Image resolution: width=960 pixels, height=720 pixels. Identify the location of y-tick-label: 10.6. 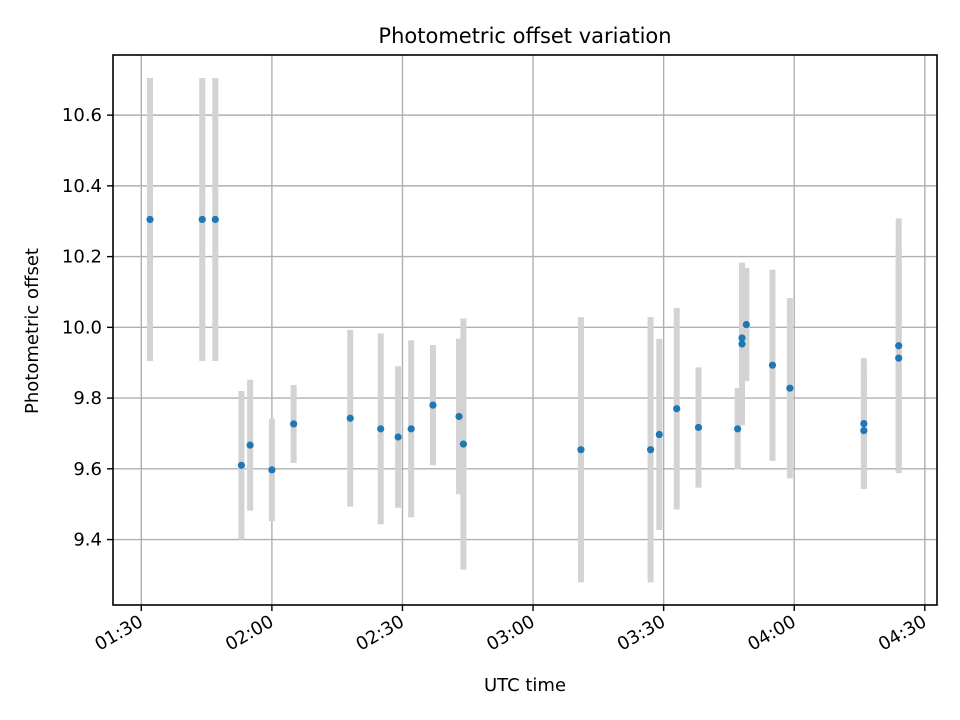
(82, 115).